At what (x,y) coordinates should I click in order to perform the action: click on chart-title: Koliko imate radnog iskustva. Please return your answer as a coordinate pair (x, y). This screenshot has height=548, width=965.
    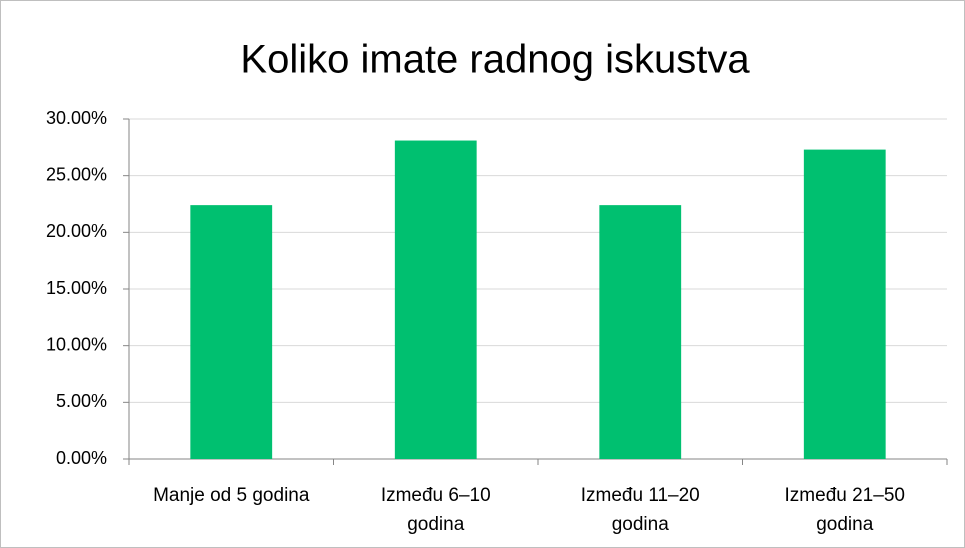
    Looking at the image, I should click on (495, 60).